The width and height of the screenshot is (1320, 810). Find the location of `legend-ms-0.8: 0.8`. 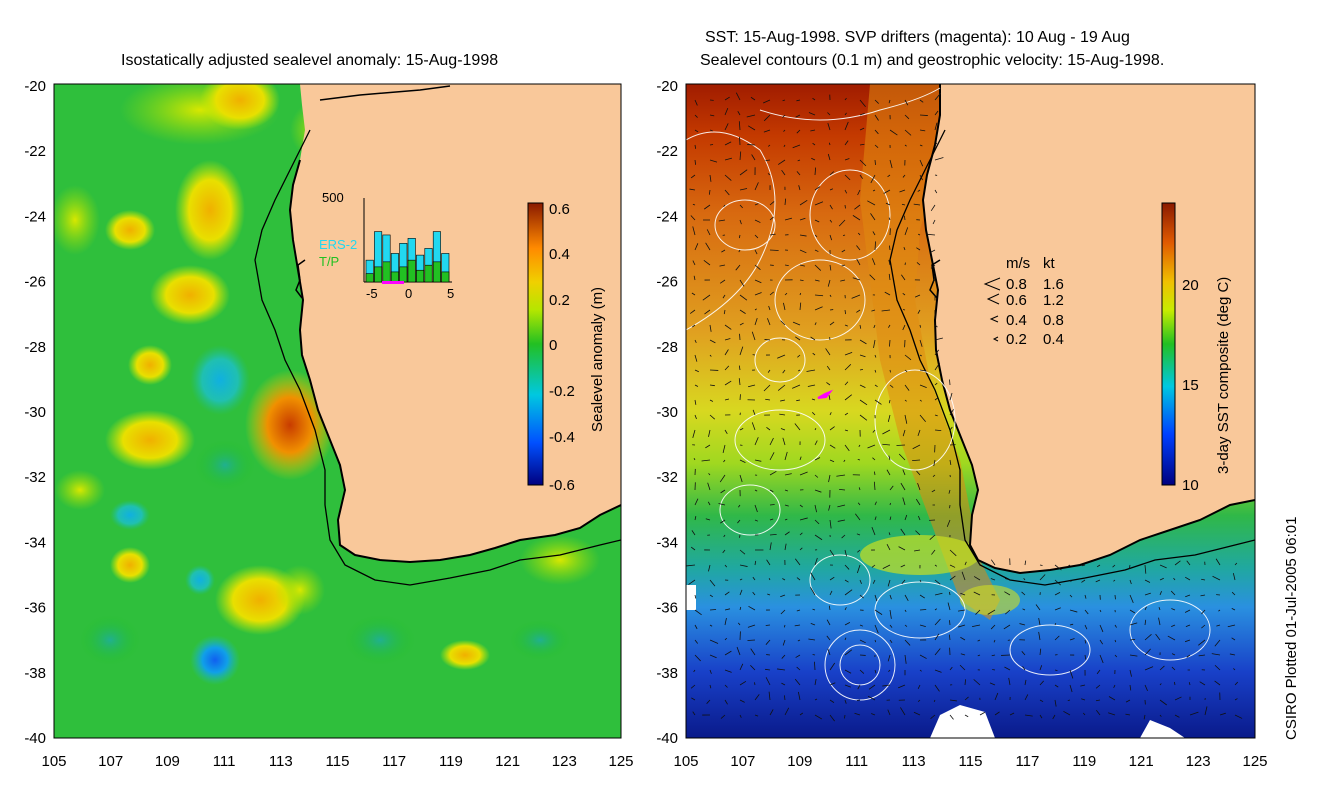

legend-ms-0.8: 0.8 is located at coordinates (1016, 284).